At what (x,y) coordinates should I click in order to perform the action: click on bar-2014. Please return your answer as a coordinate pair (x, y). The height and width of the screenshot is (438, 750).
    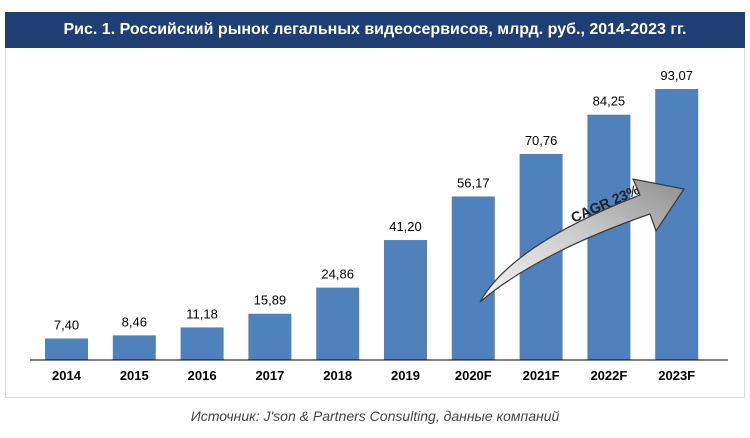
    Looking at the image, I should click on (66, 349).